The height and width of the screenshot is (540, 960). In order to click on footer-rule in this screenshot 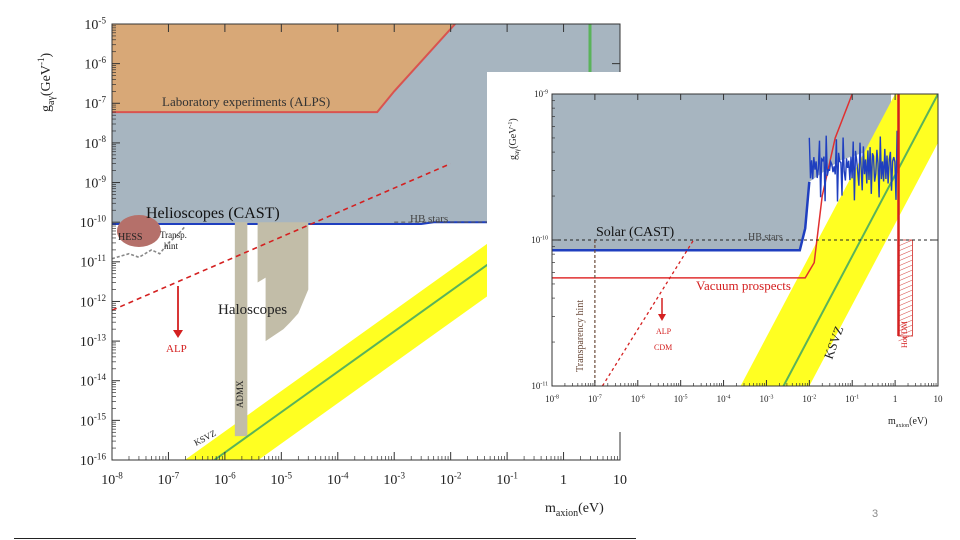, I will do `click(325, 538)`.